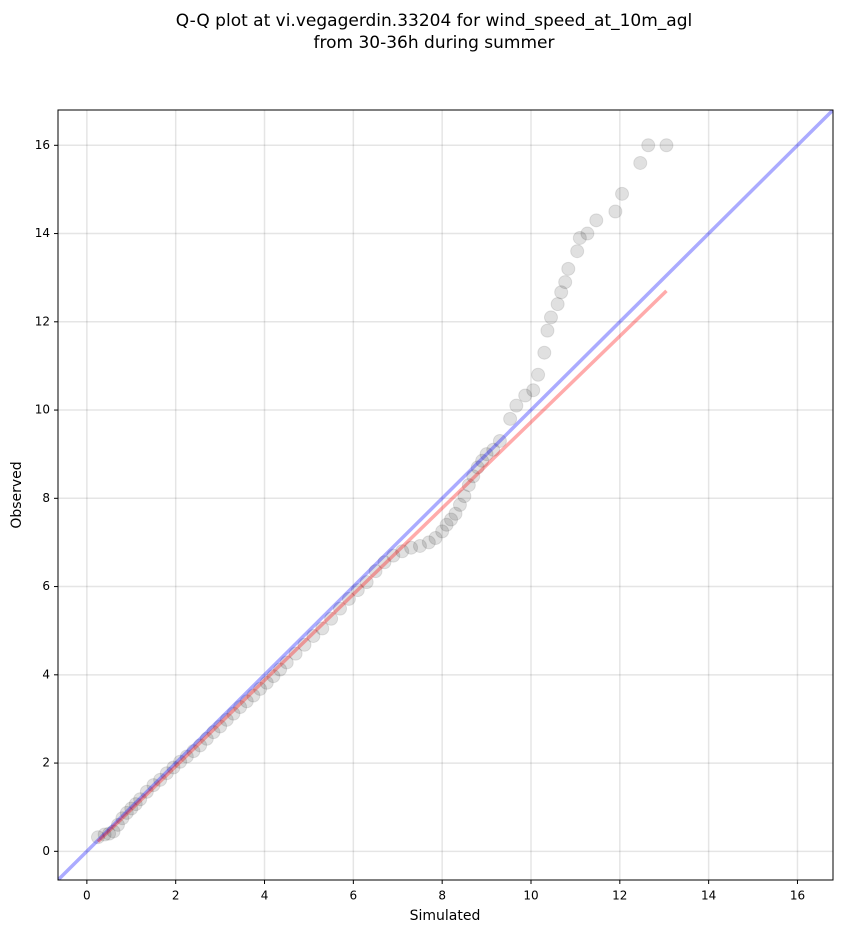 Image resolution: width=843 pixels, height=938 pixels. I want to click on y-tick-label: 2, so click(46, 763).